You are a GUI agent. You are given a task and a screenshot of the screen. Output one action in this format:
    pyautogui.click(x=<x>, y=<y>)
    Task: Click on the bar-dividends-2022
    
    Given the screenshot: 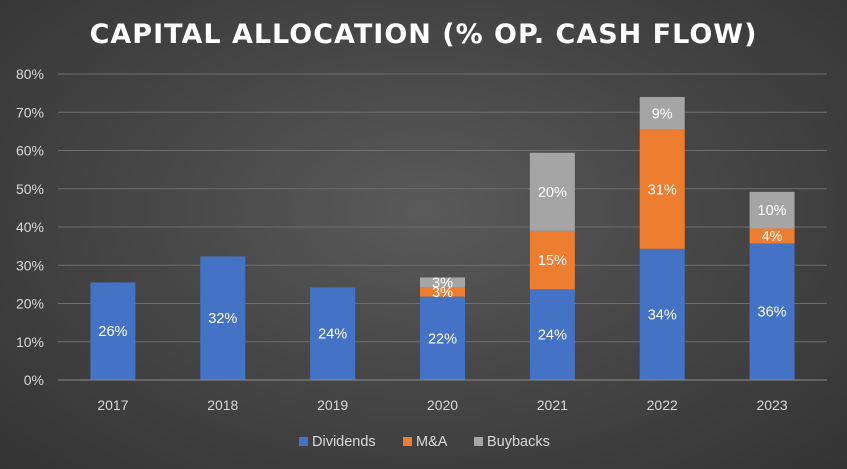 What is the action you would take?
    pyautogui.click(x=662, y=314)
    